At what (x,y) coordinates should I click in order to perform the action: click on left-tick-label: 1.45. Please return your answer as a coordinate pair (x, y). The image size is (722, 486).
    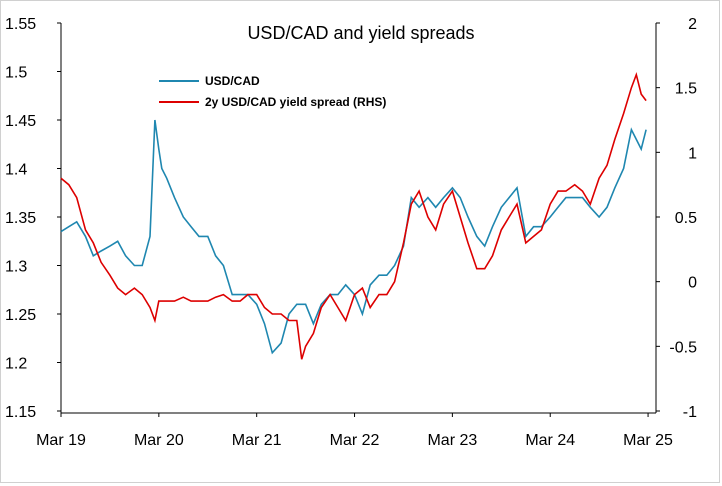
    Looking at the image, I should click on (20, 121).